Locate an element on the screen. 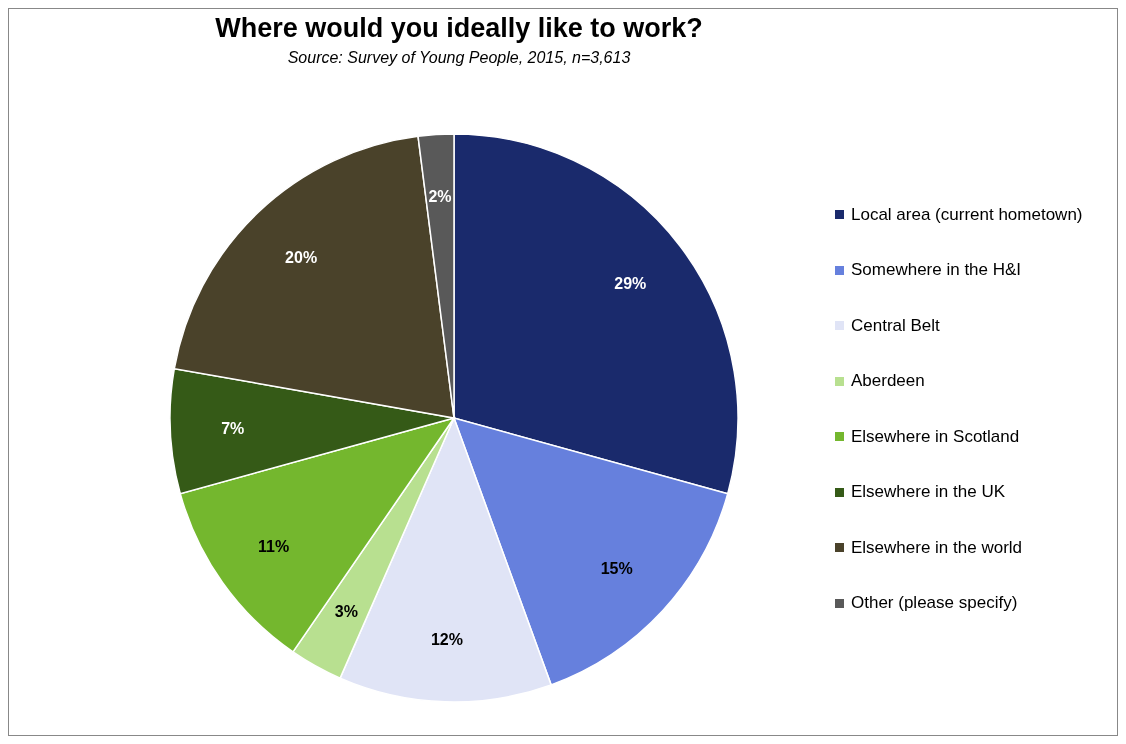 This screenshot has width=1126, height=744. legend-label: Elsewhere in Scotland is located at coordinates (935, 436).